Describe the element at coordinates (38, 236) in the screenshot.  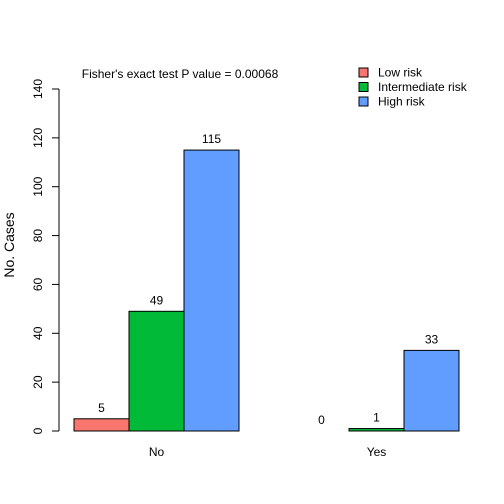
I see `y-tick-label: 80` at that location.